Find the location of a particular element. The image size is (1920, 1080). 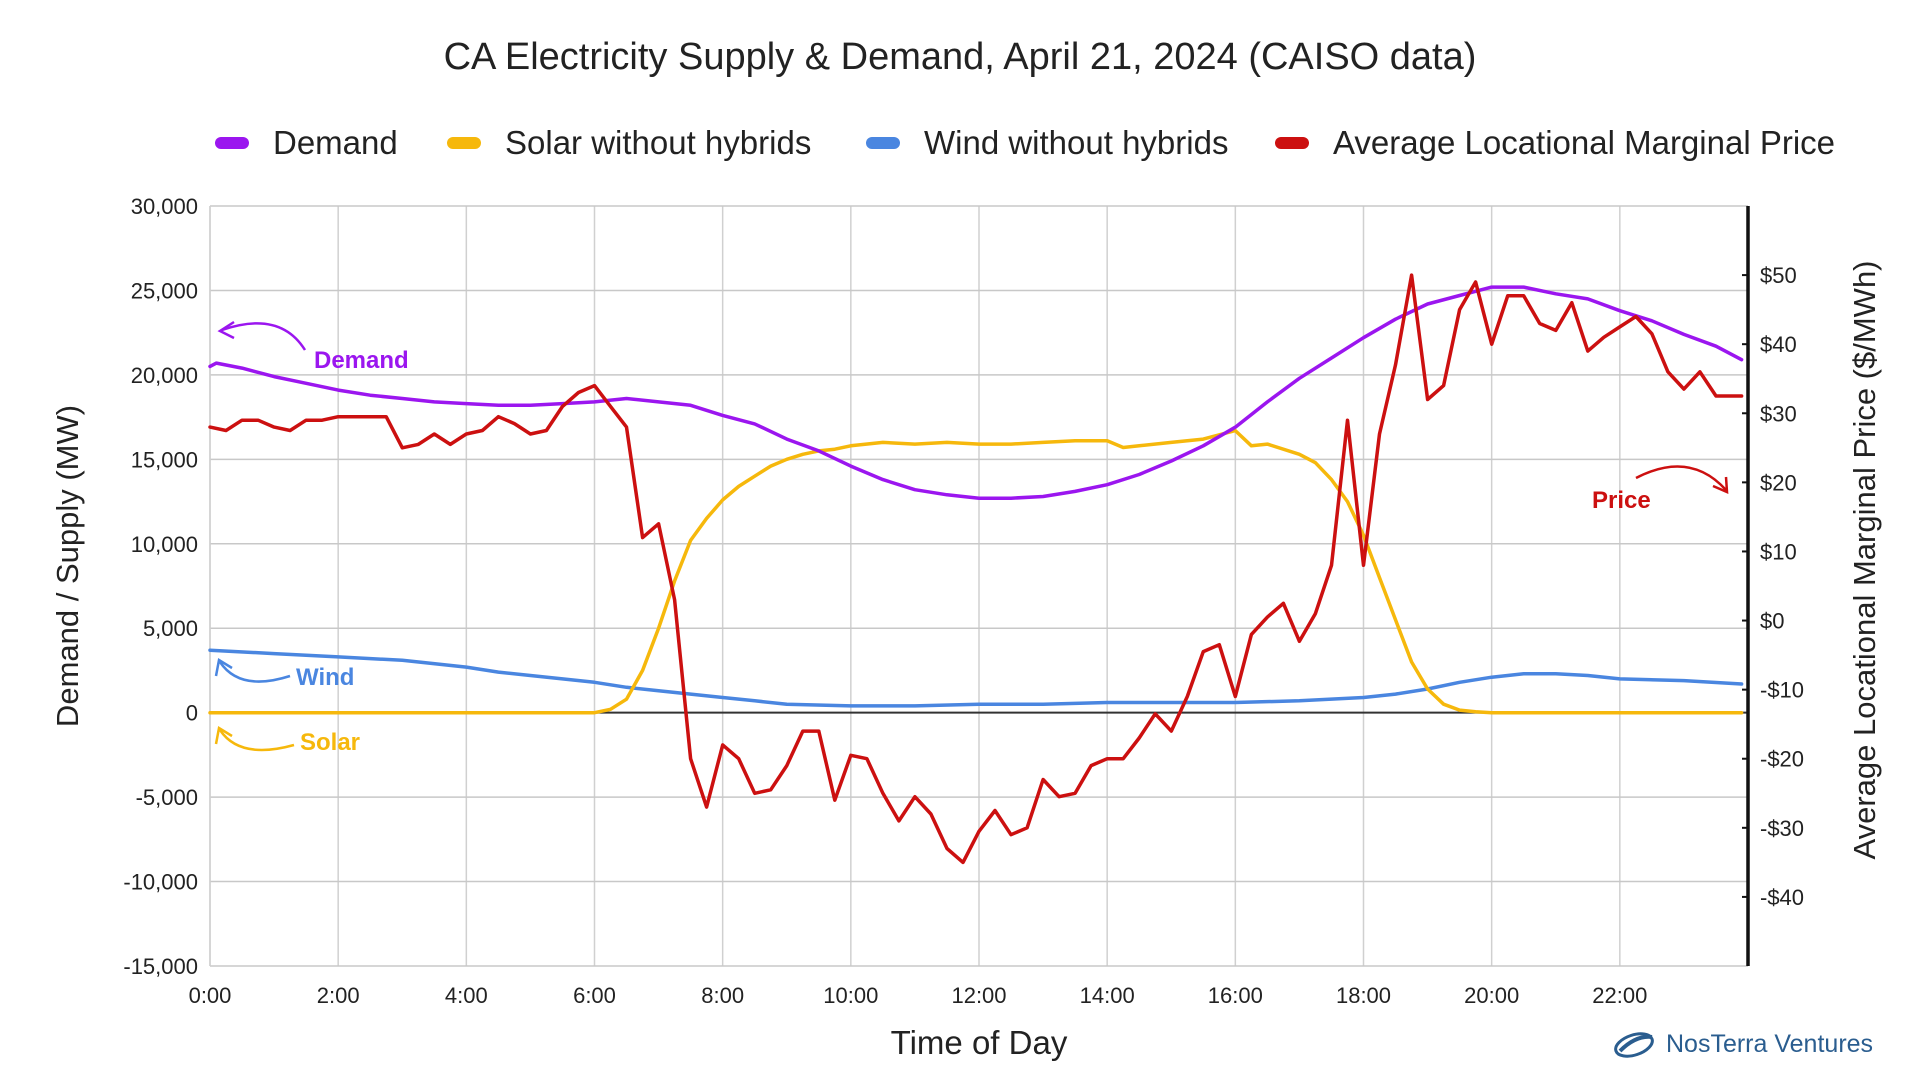

y-tick-label: 30,000 is located at coordinates (164, 206).